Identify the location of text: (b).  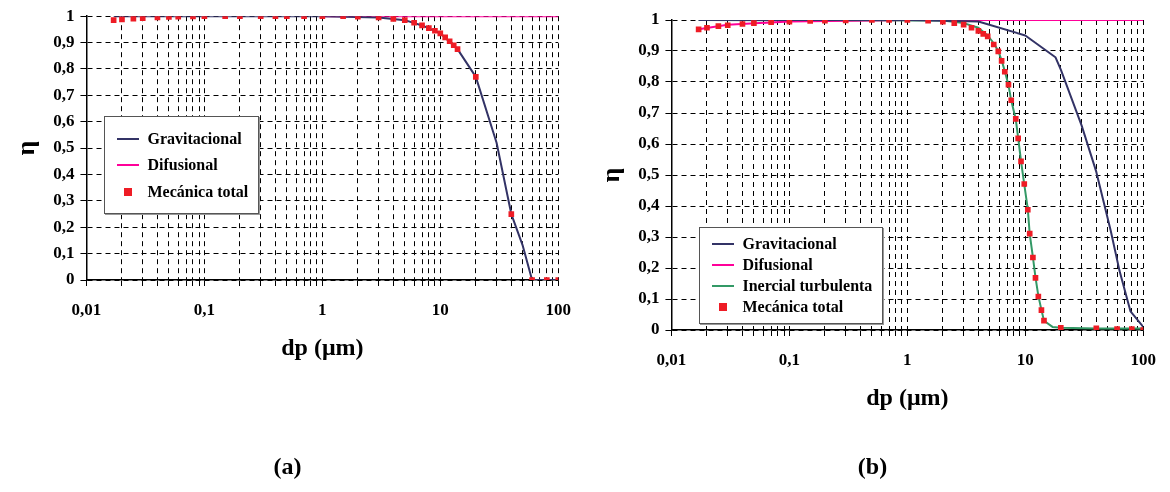
(872, 465).